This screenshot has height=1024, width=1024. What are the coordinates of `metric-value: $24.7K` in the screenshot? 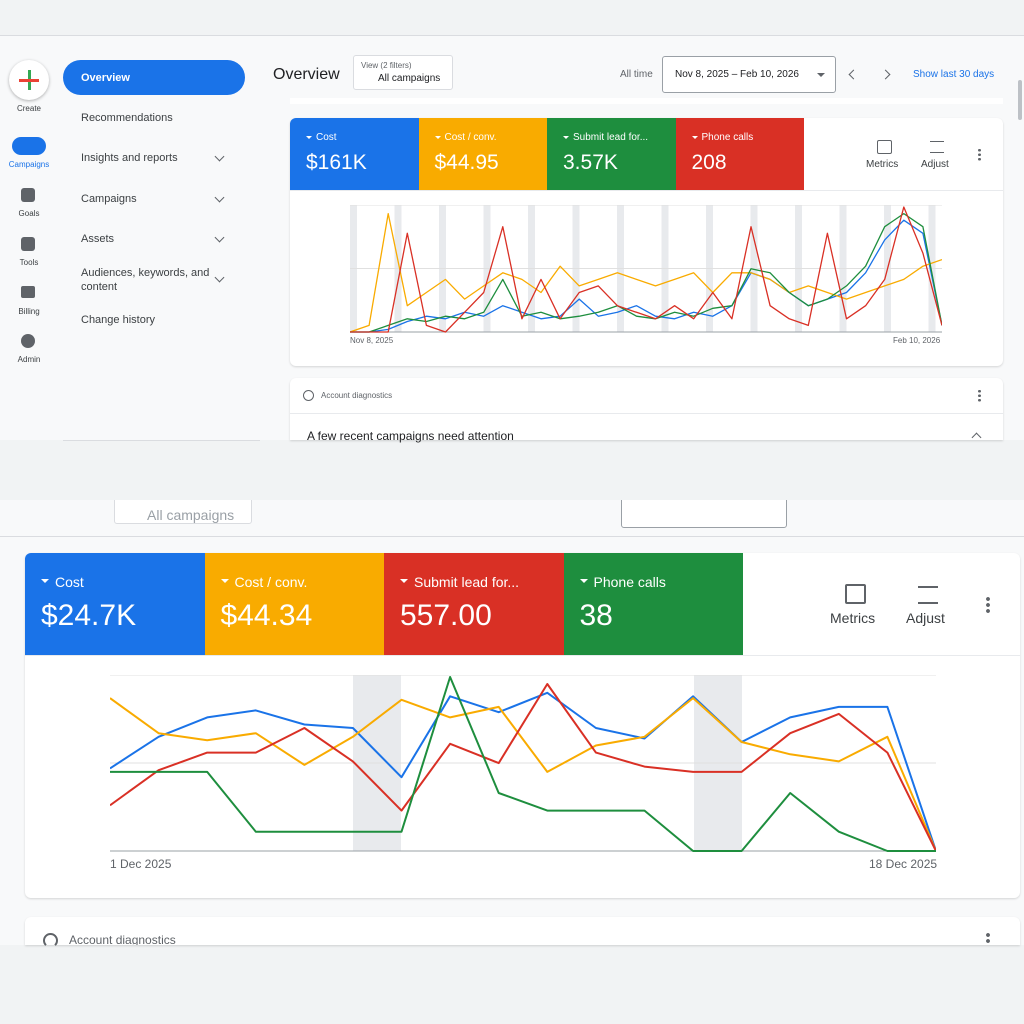 It's located at (89, 615).